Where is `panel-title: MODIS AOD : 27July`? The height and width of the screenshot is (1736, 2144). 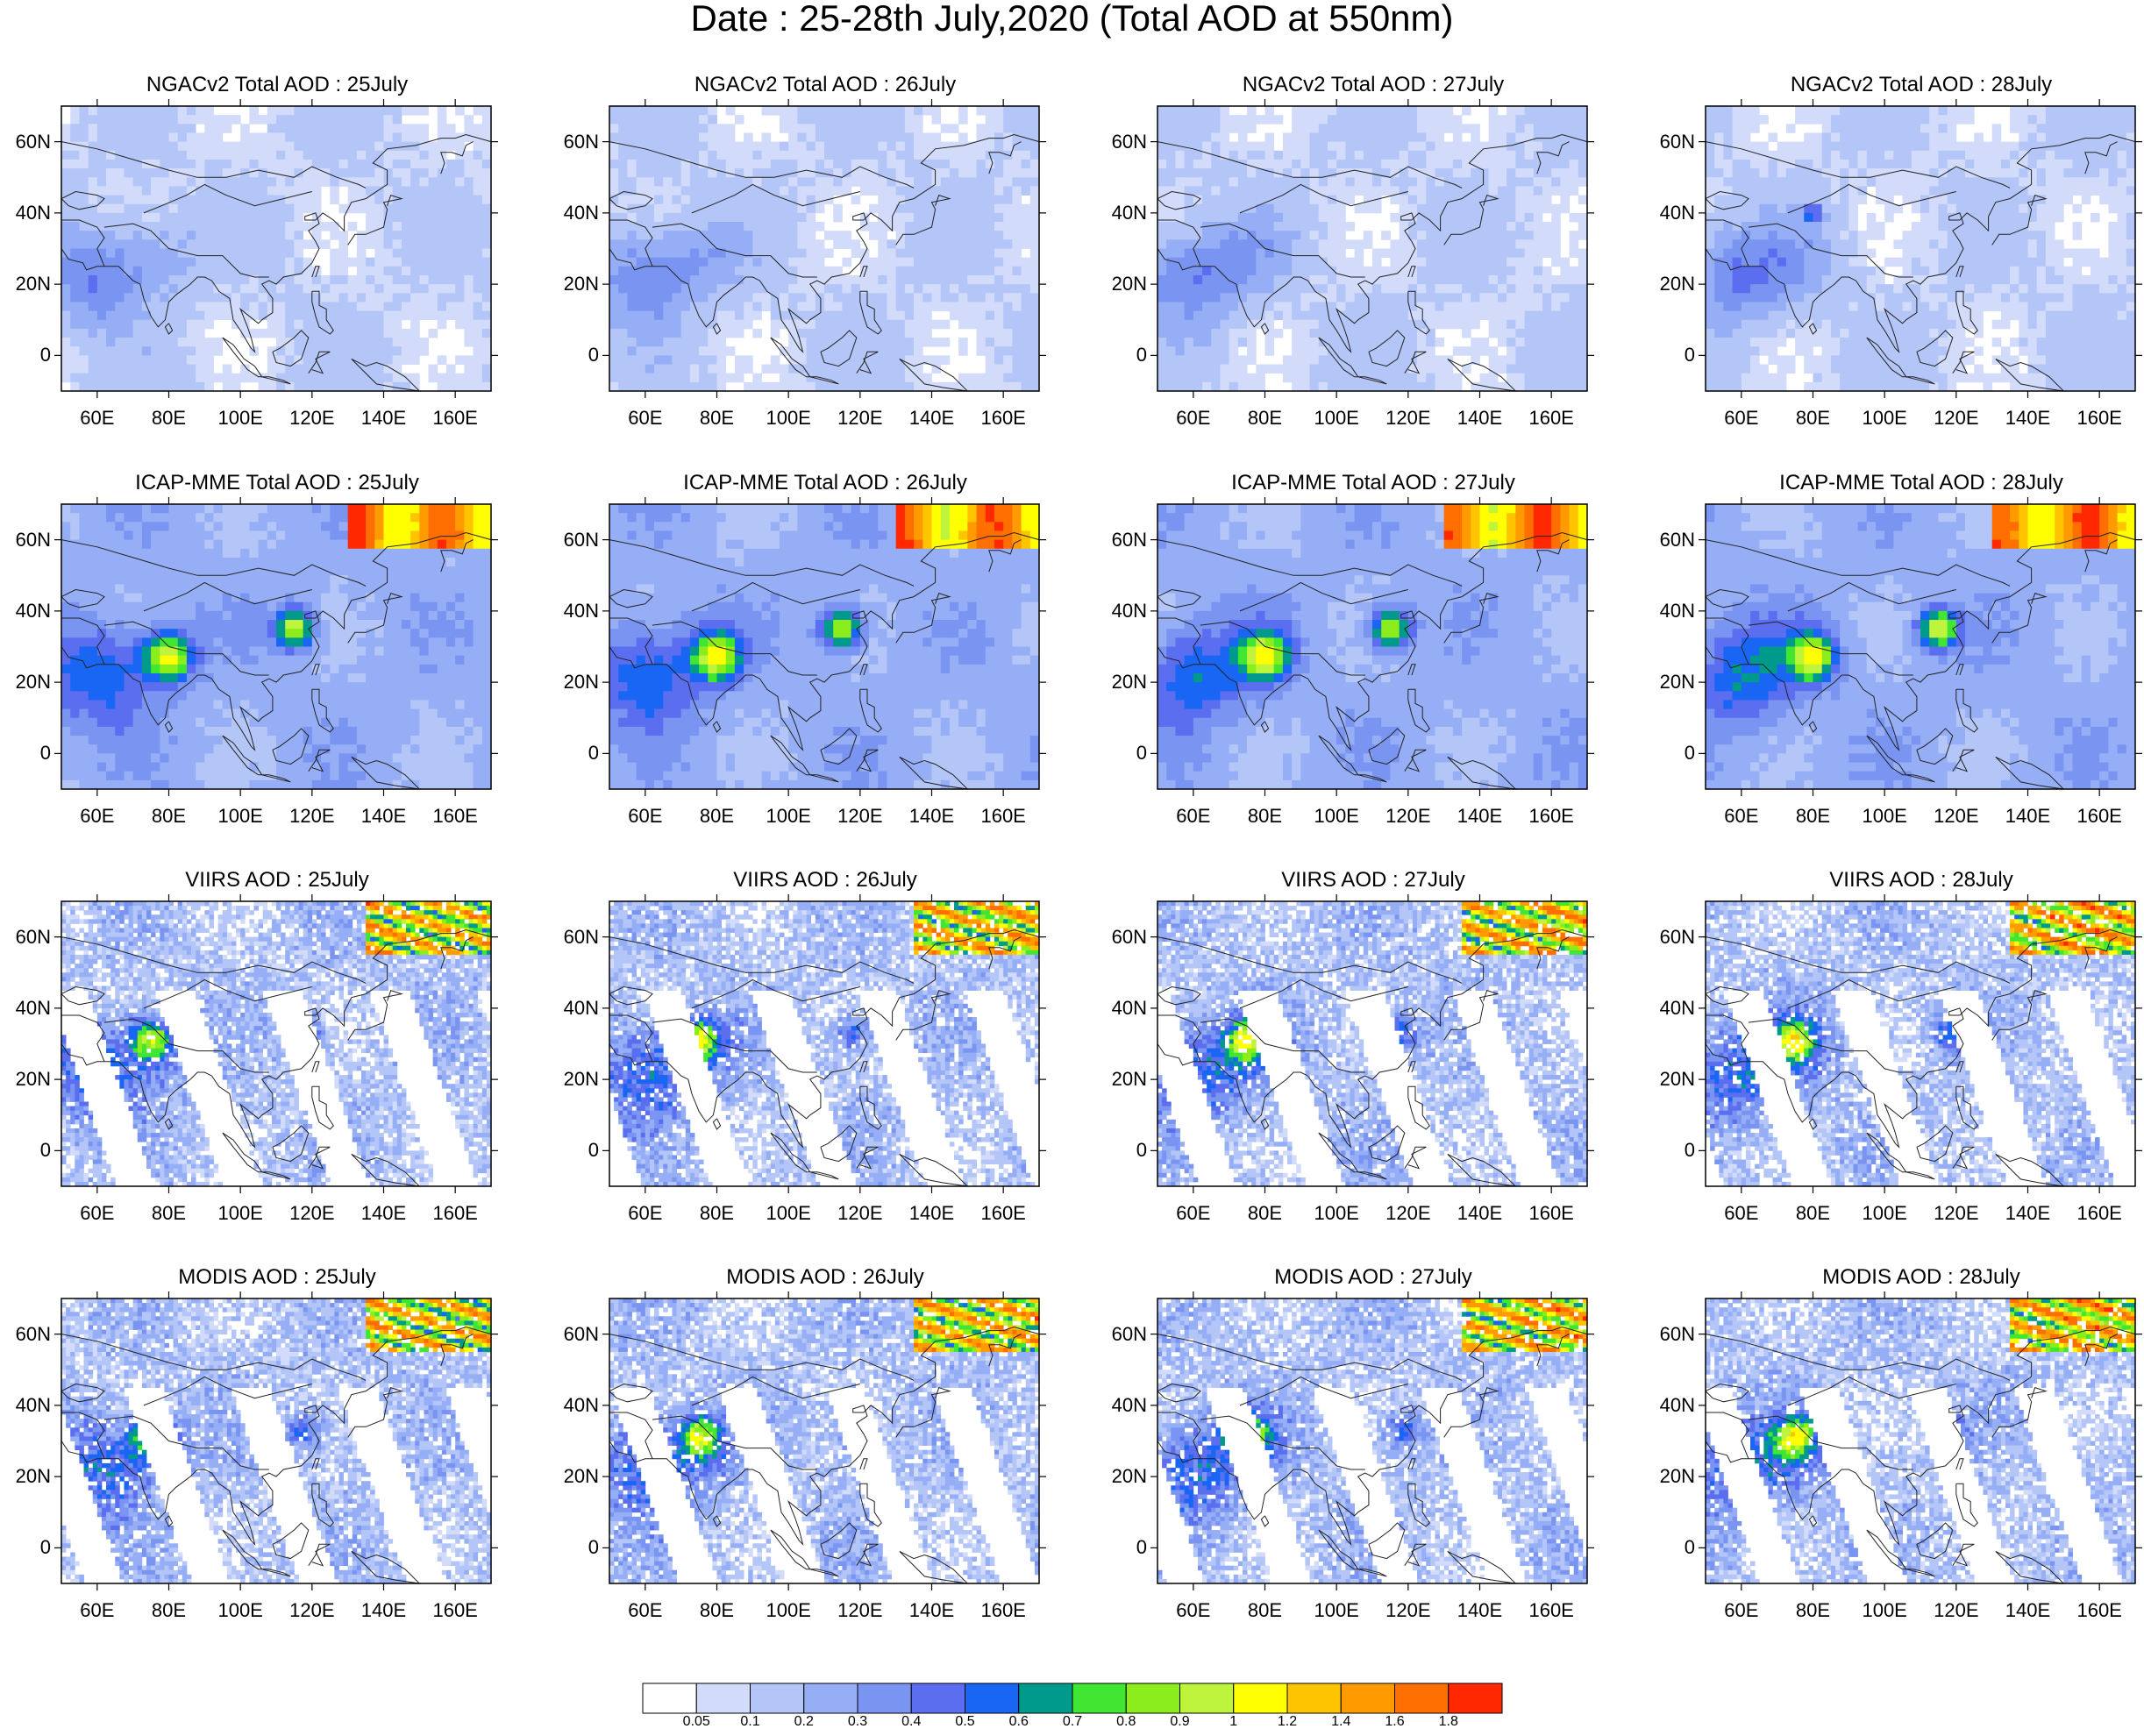
panel-title: MODIS AOD : 27July is located at coordinates (1373, 1277).